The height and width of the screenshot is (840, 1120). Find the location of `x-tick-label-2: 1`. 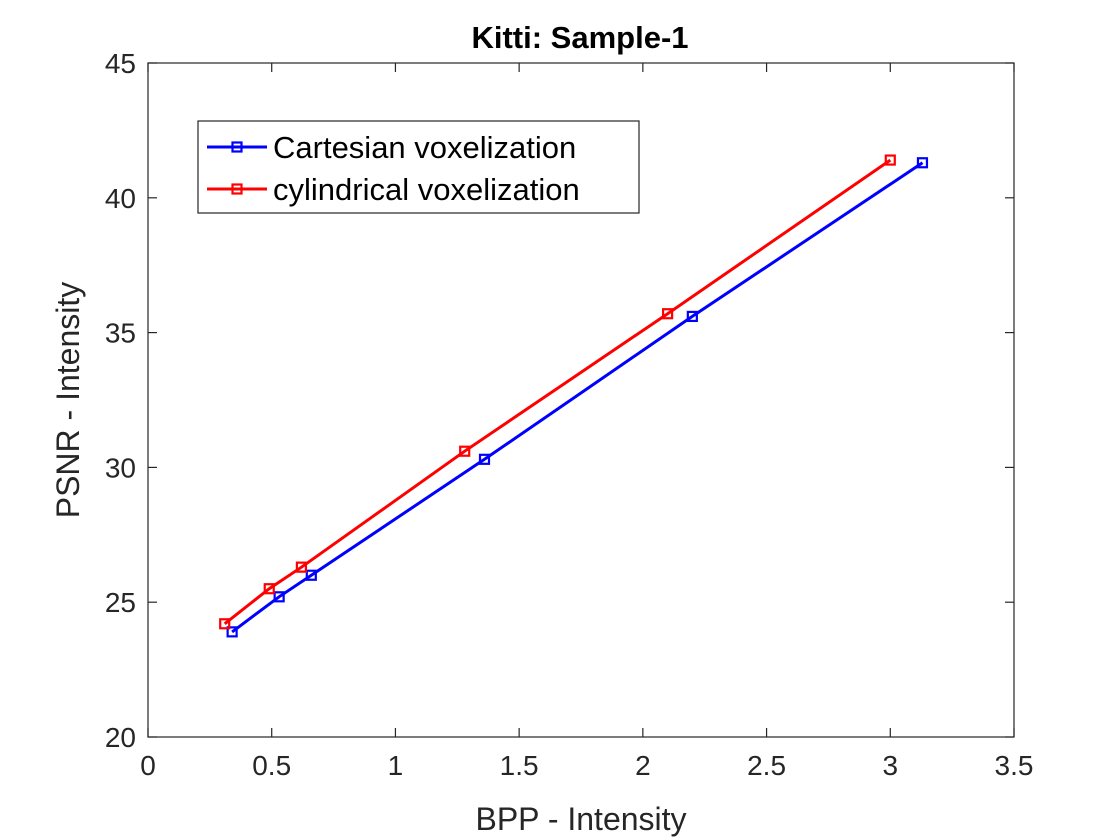

x-tick-label-2: 1 is located at coordinates (396, 765).